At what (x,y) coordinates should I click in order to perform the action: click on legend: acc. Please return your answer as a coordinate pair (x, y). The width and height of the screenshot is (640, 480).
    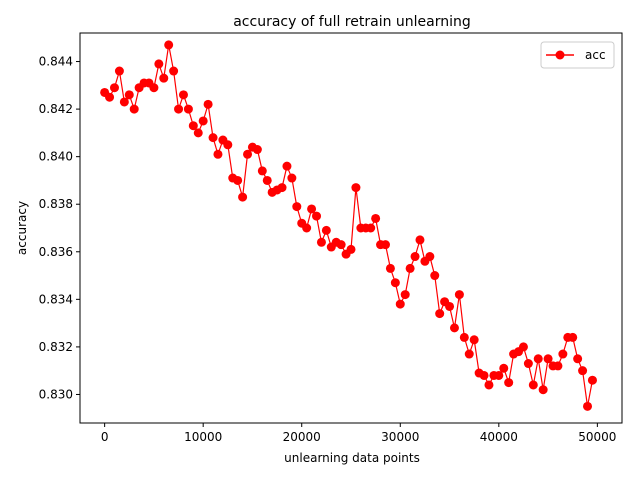
    Looking at the image, I should click on (577, 55).